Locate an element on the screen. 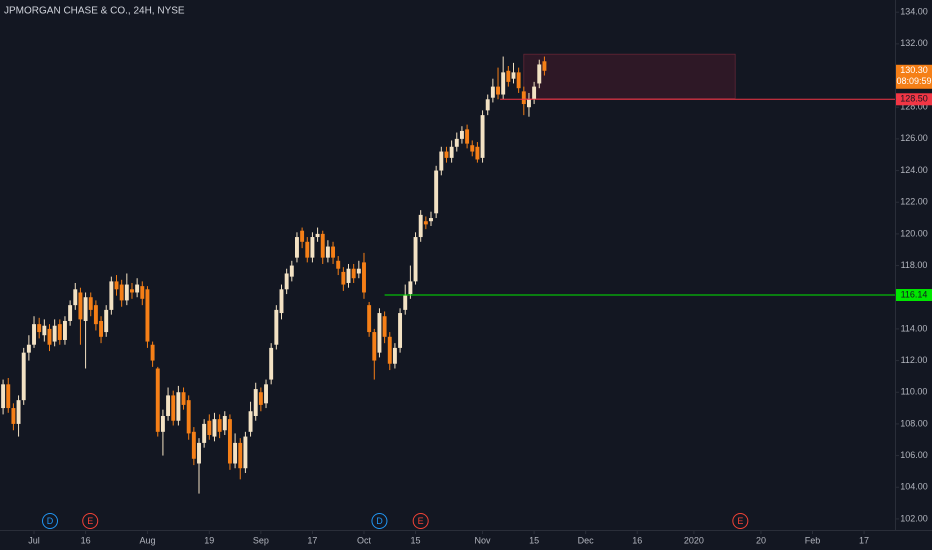 The height and width of the screenshot is (550, 932). y-tick-label: 118.00 is located at coordinates (914, 265).